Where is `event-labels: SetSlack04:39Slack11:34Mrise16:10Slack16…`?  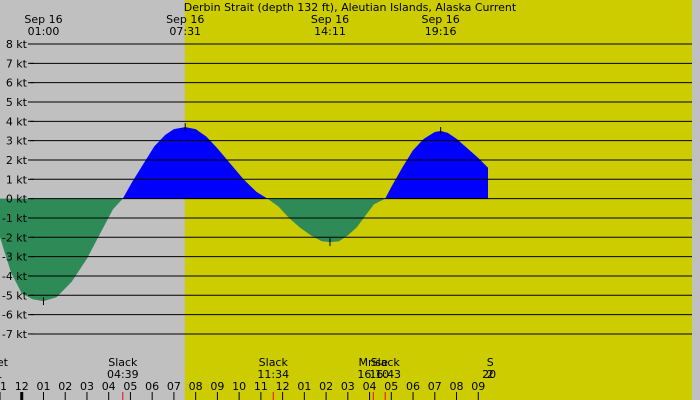
event-labels: SetSlack04:39Slack11:34Mrise16:10Slack16… is located at coordinates (247, 378).